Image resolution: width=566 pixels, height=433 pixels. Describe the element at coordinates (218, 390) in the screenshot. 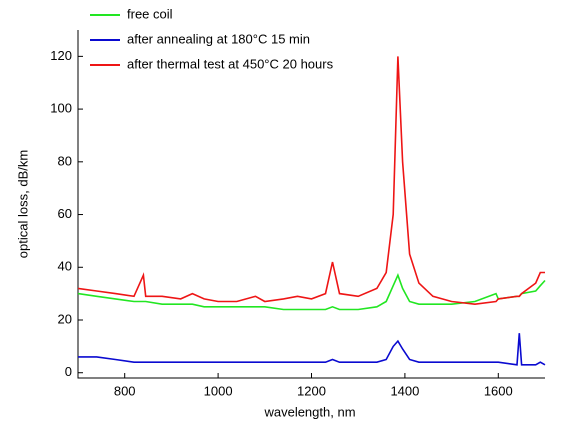

I see `x-tick-label: 1000` at that location.